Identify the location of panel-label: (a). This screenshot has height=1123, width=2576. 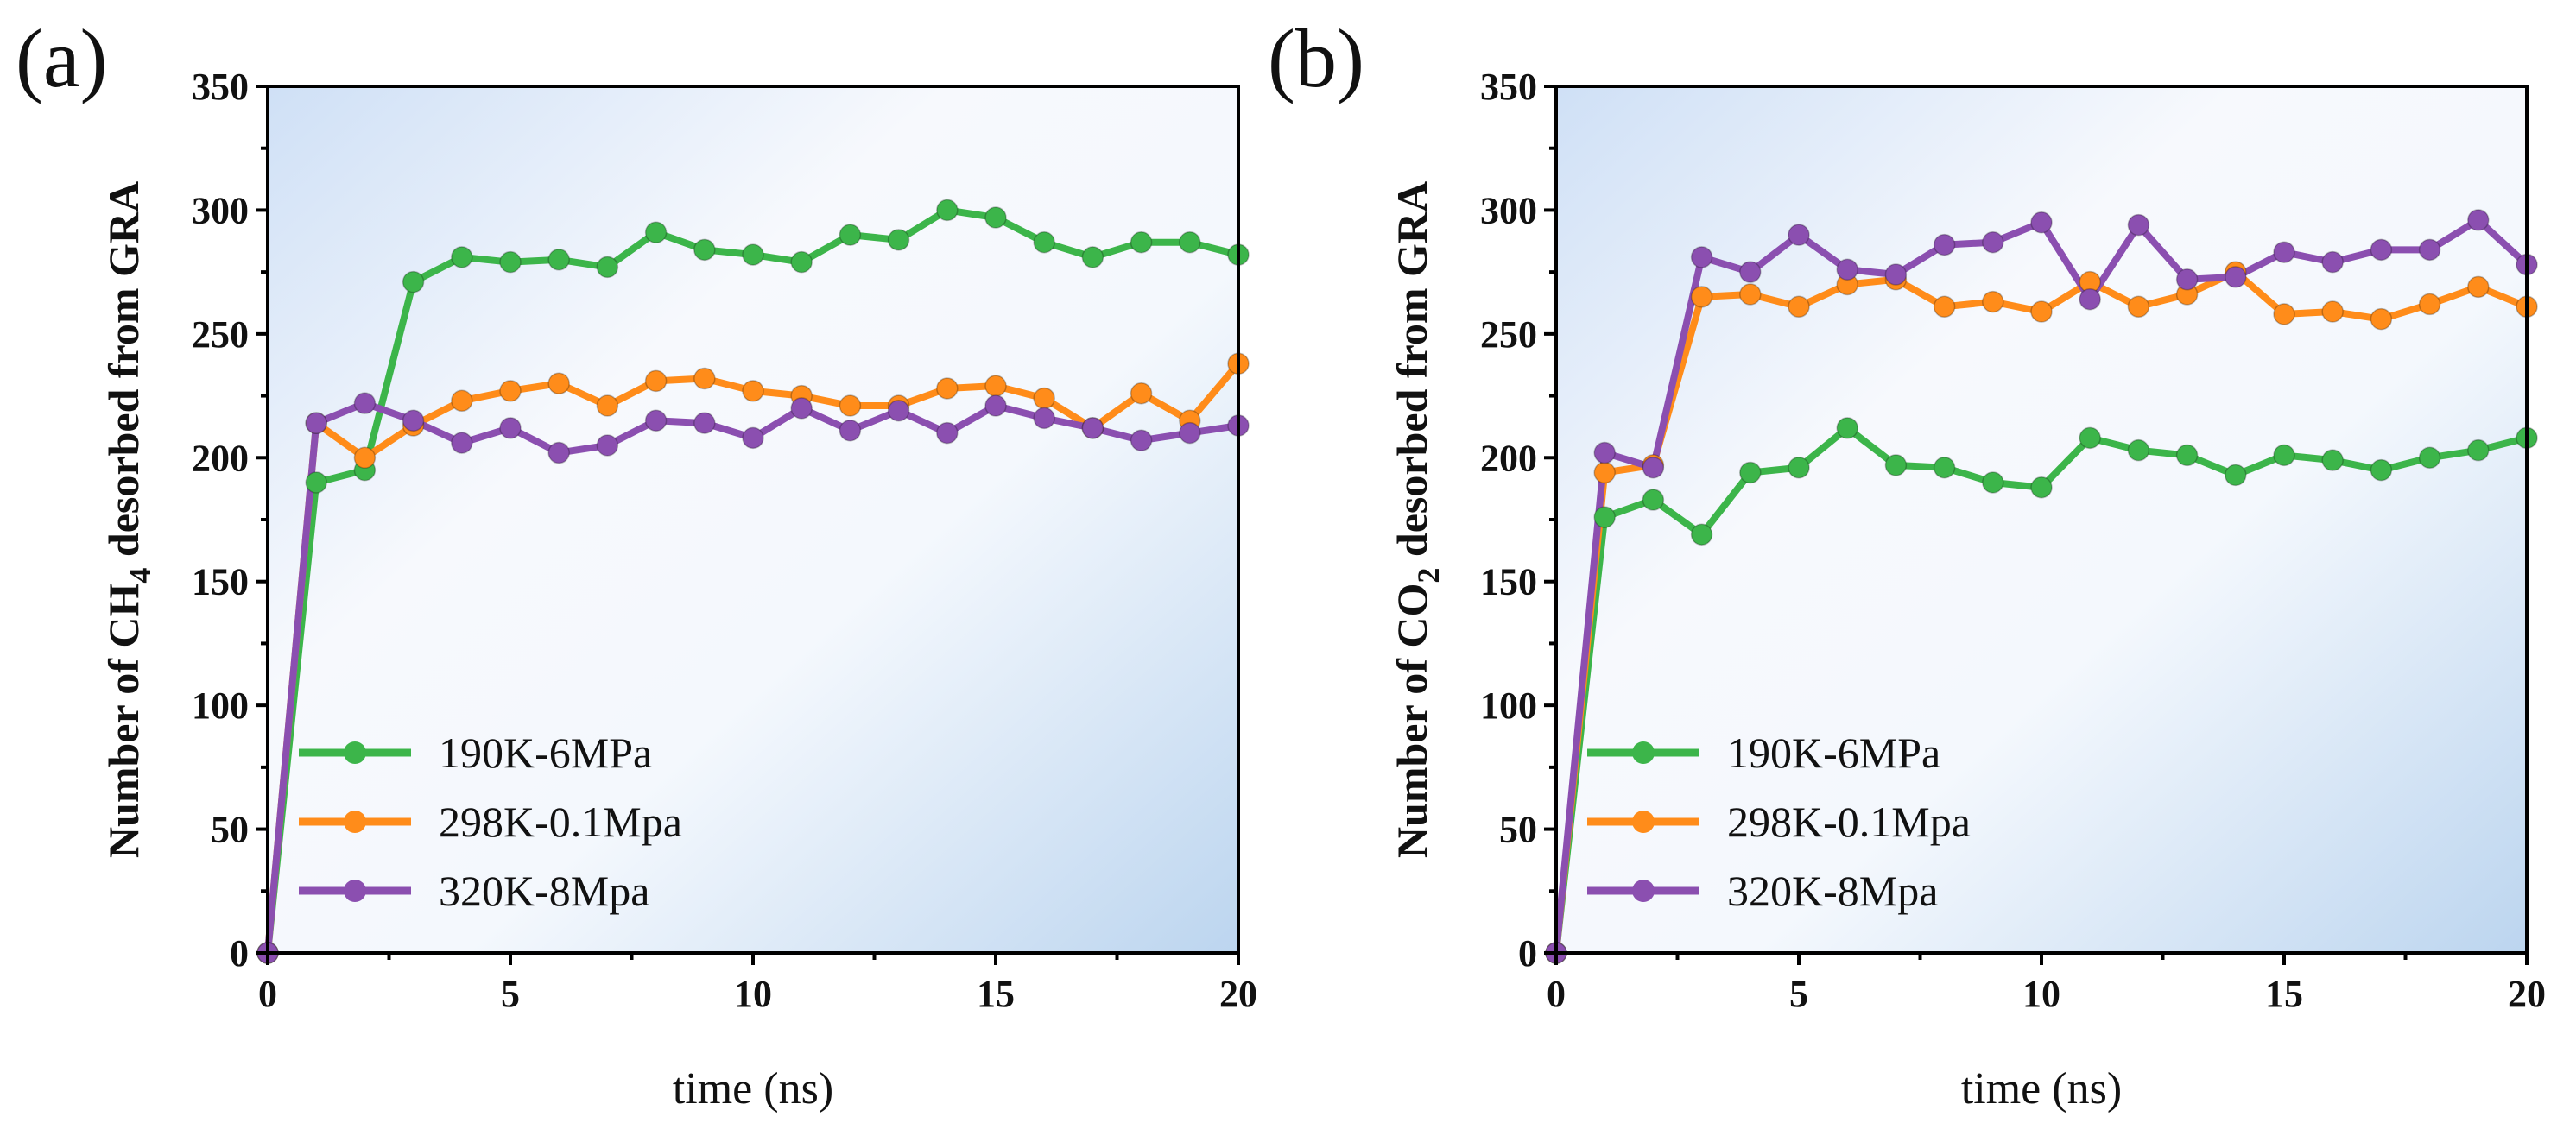
(62, 58).